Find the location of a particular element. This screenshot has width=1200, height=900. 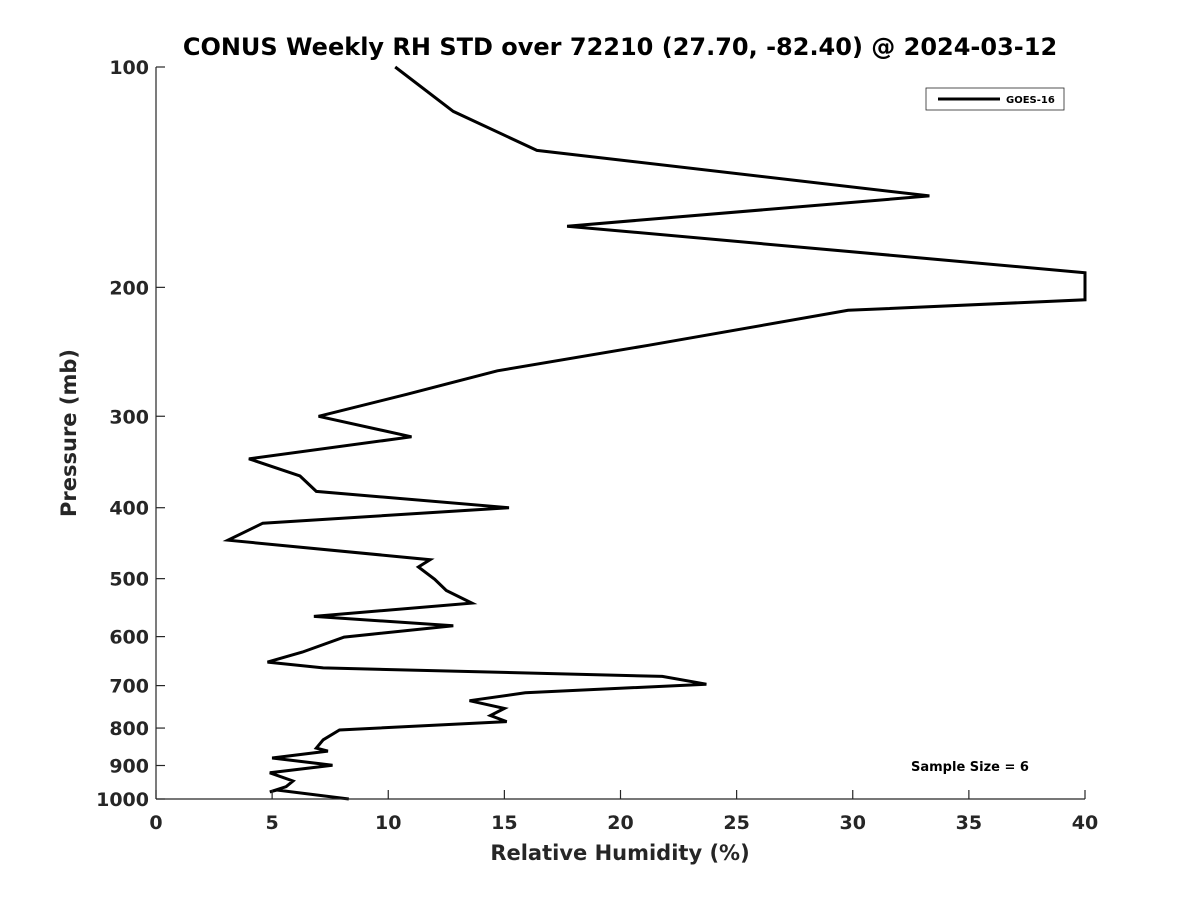

y-tick-label: 200 is located at coordinates (129, 288).